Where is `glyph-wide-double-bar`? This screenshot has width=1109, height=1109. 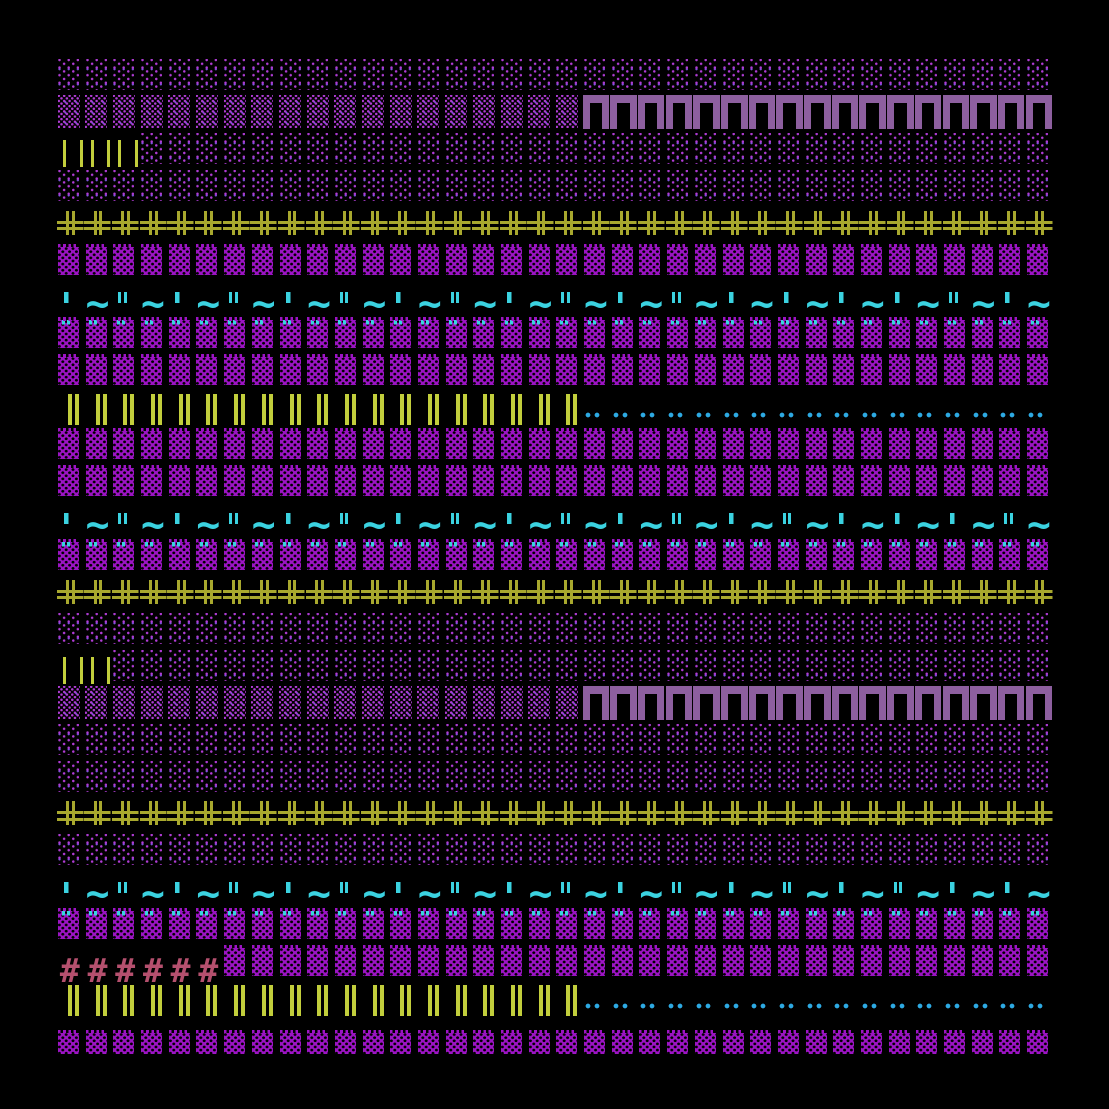 glyph-wide-double-bar is located at coordinates (125, 148).